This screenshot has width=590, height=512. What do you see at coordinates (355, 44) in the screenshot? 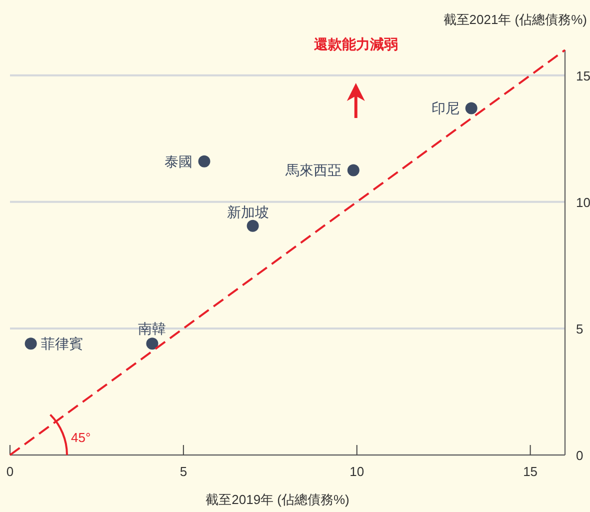
I see `annotation: 還款能力減弱` at bounding box center [355, 44].